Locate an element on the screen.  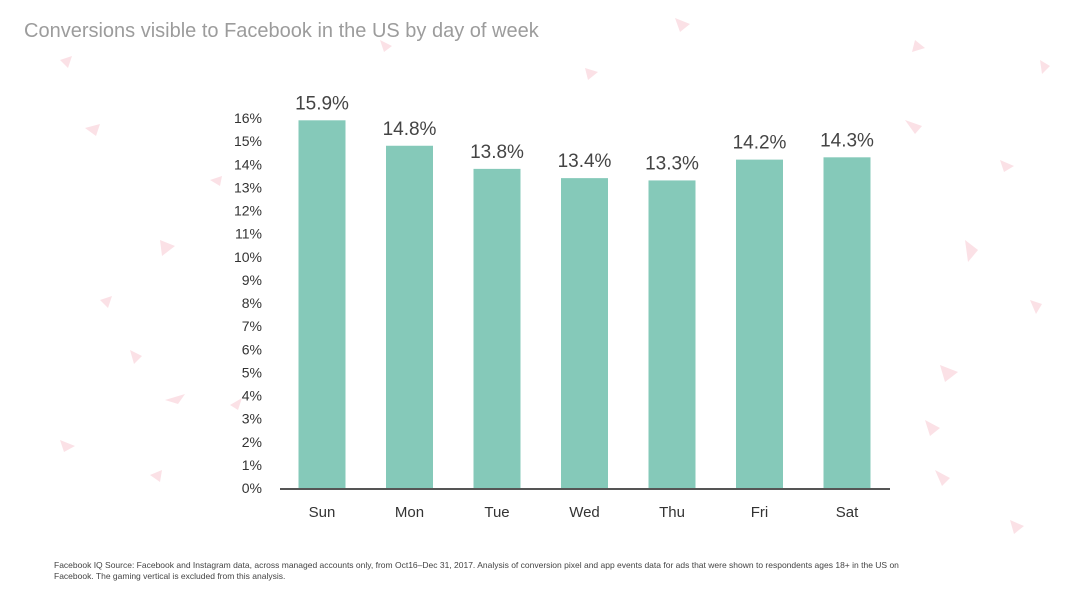
y-tick-label: 0% is located at coordinates (252, 488).